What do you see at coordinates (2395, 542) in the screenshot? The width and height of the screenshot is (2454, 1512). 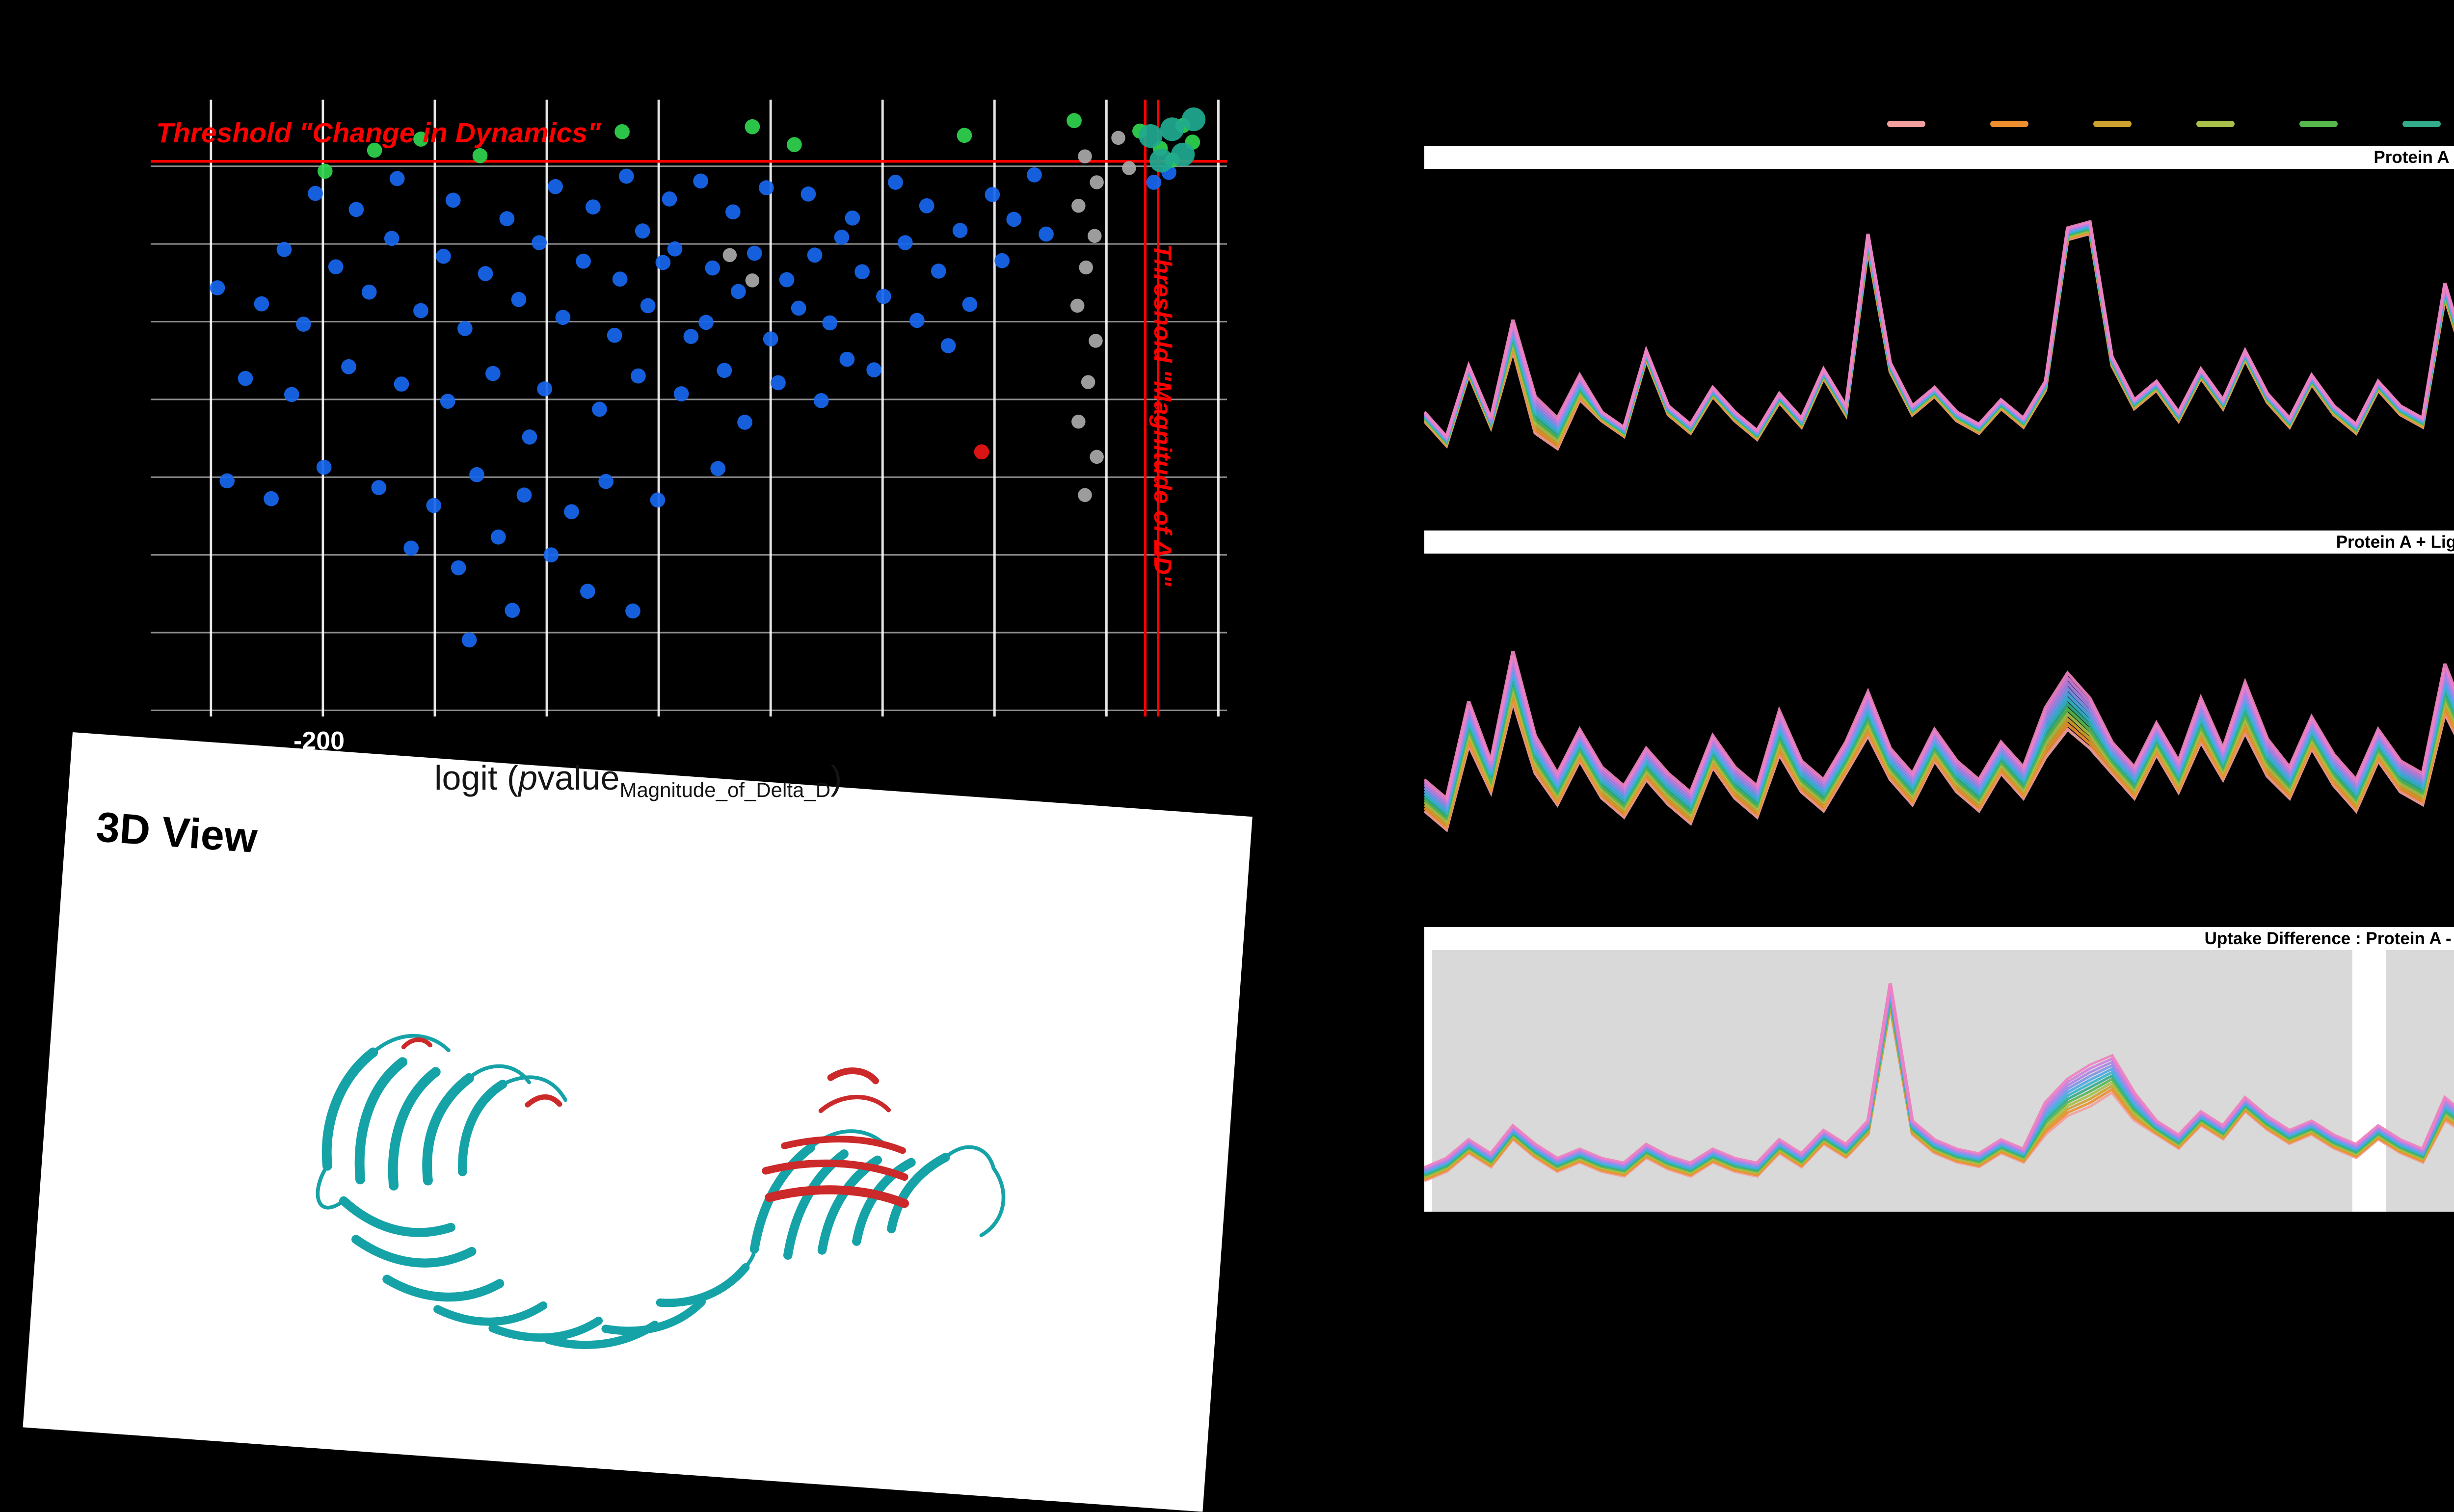 I see `chart-title-protein-a-ligand: Protein A + Ligand` at bounding box center [2395, 542].